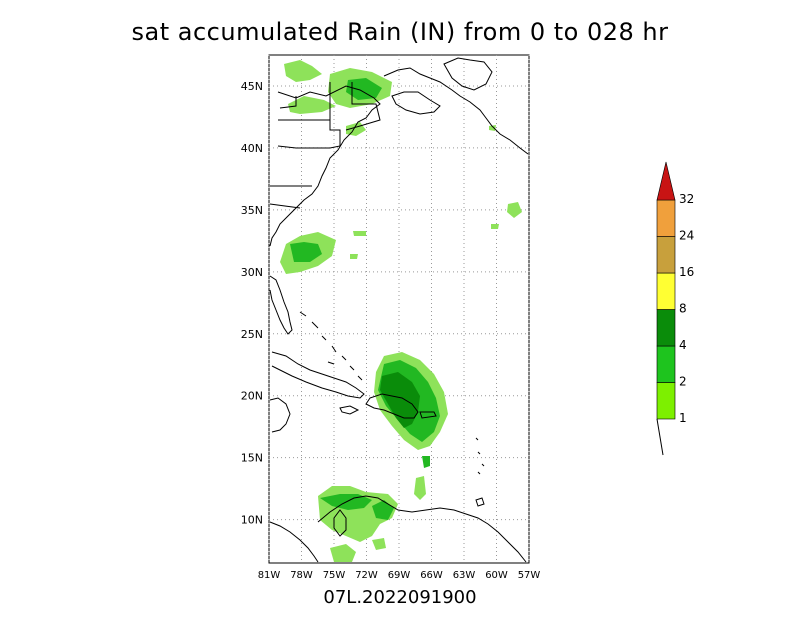  Describe the element at coordinates (496, 575) in the screenshot. I see `longitude-tick-label: 60W` at that location.